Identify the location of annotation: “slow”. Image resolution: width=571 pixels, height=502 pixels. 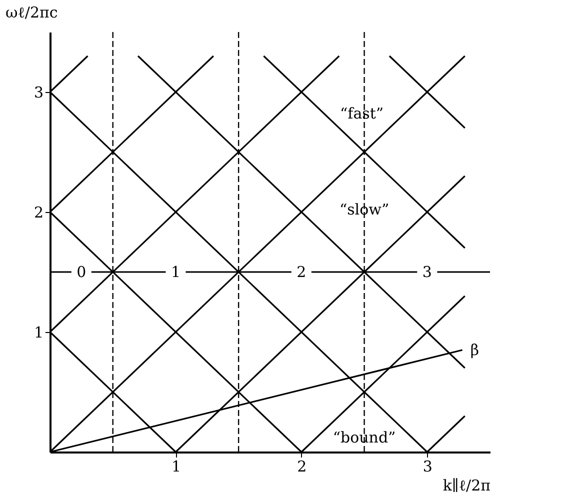
(364, 209).